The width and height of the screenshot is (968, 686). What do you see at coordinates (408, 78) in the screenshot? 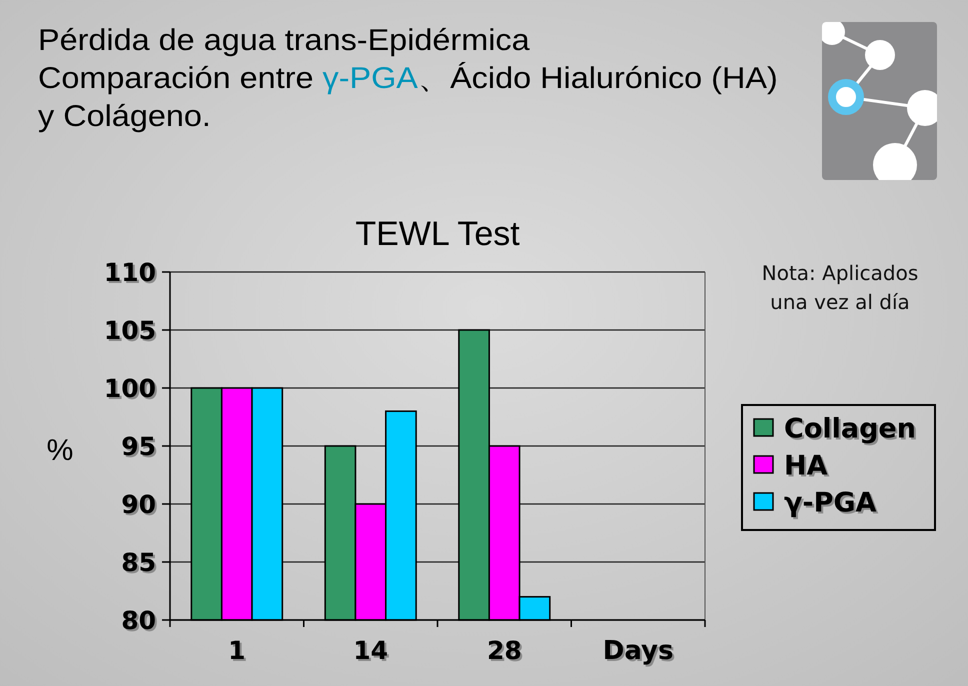
I see `chart-title: Pérdida de agua trans-Epidérmica Comparación entre γ-PGA、Ácido Hialurónico (HA) y Colágeno.` at bounding box center [408, 78].